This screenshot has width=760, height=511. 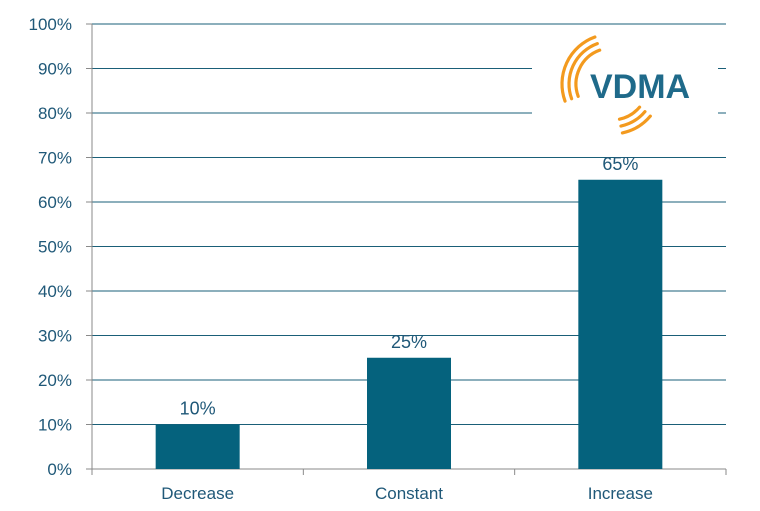 What do you see at coordinates (409, 413) in the screenshot?
I see `bar-constant` at bounding box center [409, 413].